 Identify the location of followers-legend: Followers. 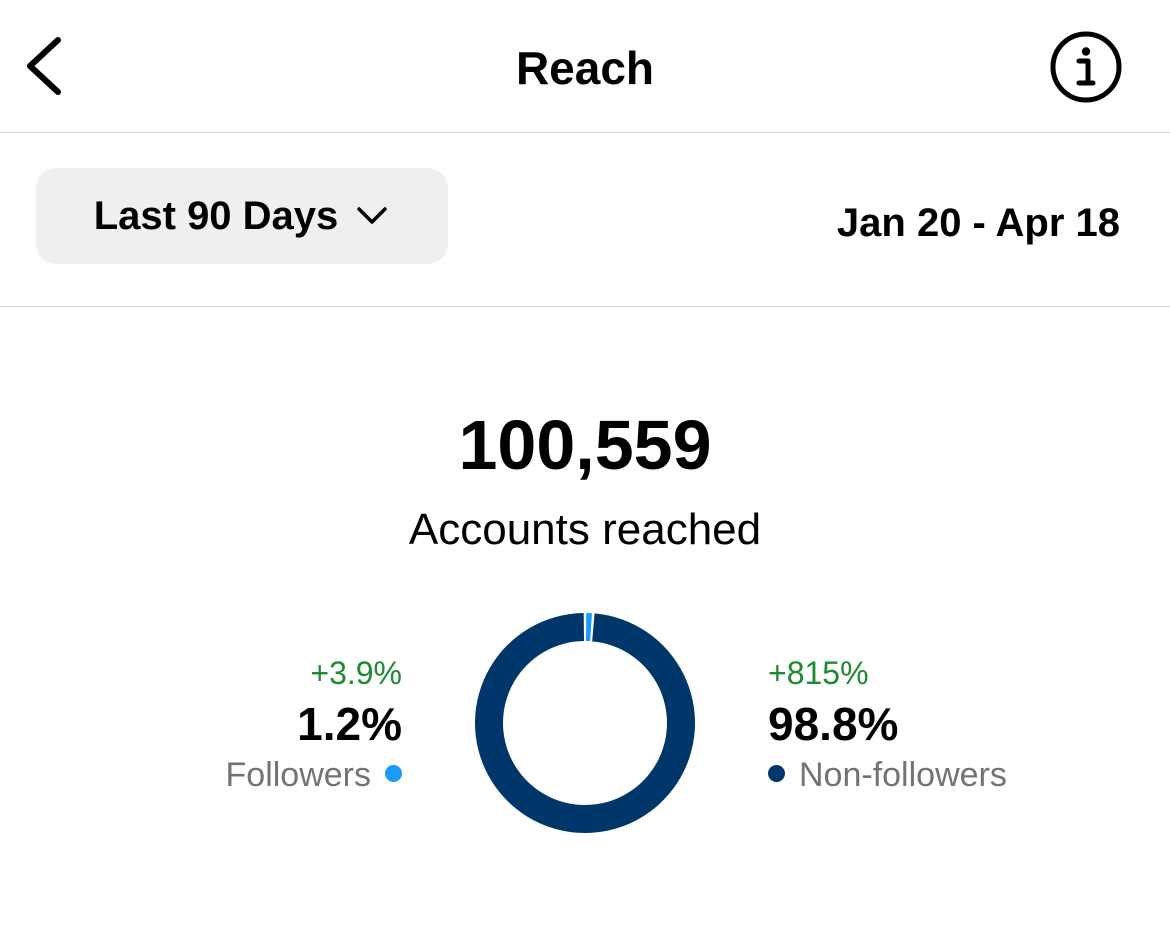
(314, 775).